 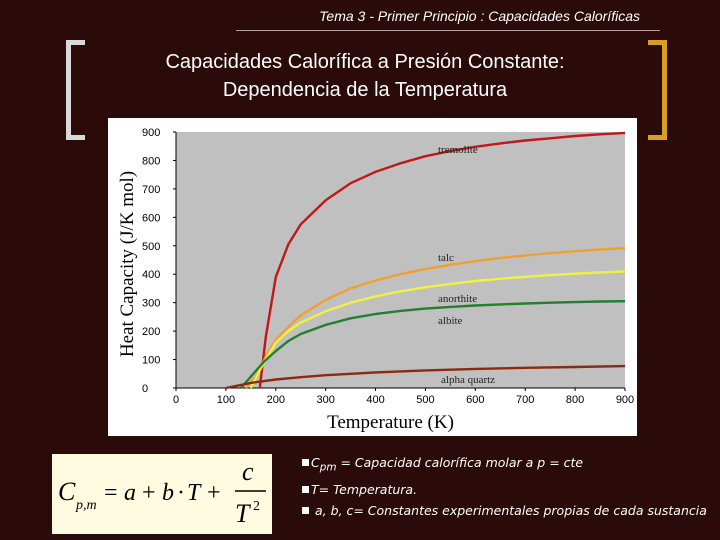 I want to click on svg-text: c, so click(x=248, y=471).